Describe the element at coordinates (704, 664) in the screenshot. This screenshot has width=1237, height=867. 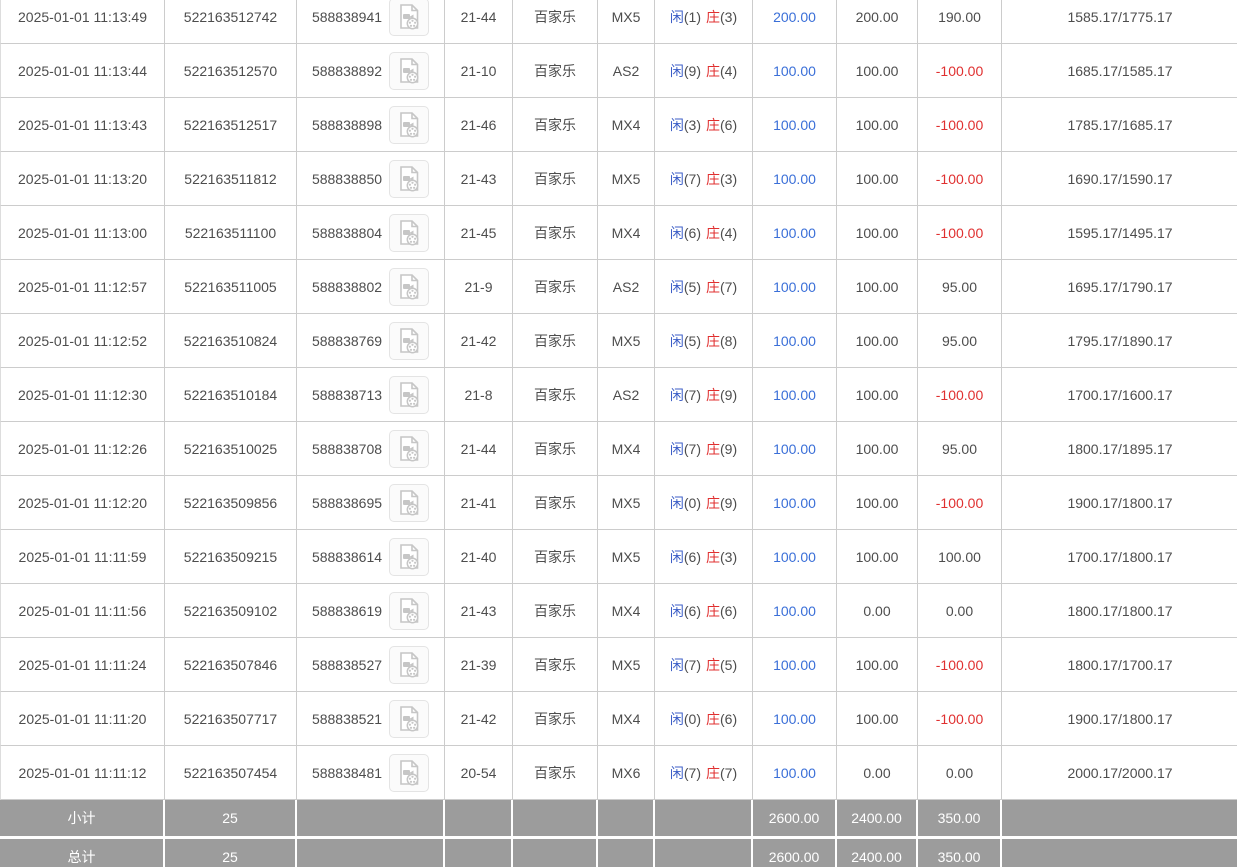
I see `game-result: 闲 (7) 庄 (5)` at that location.